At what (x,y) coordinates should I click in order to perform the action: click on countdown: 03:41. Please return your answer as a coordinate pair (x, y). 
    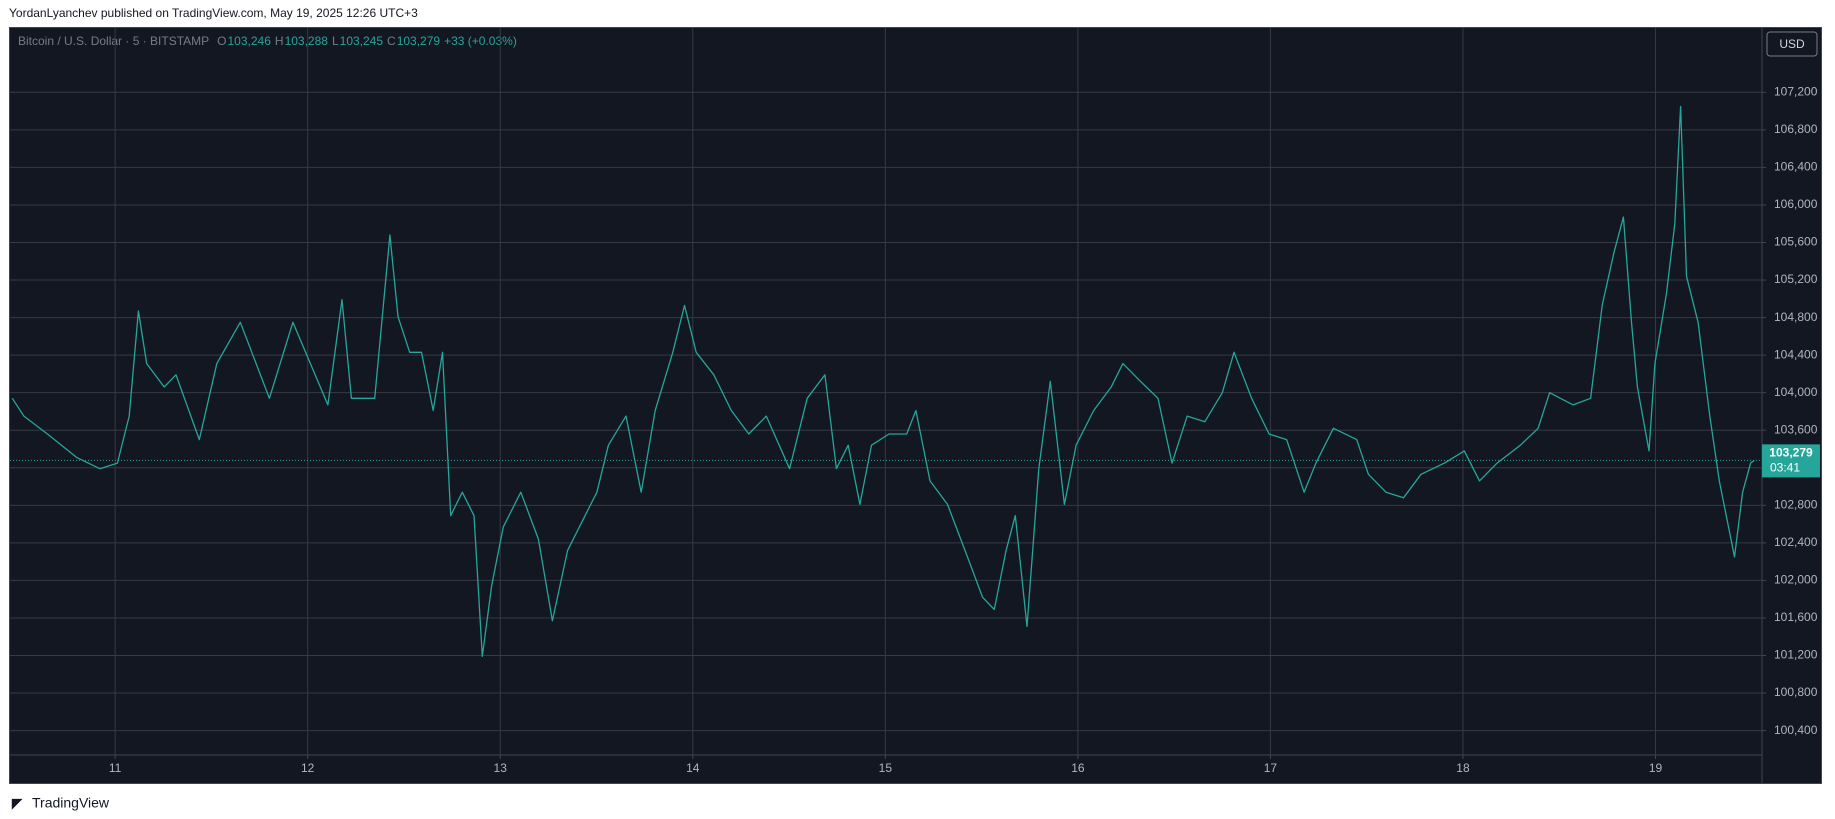
    Looking at the image, I should click on (1785, 468).